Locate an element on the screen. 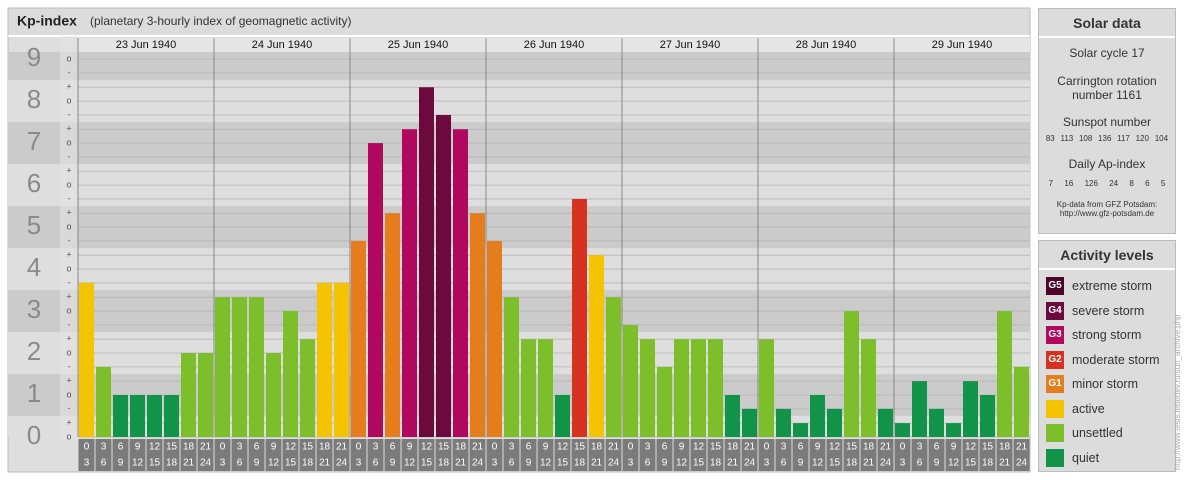 The image size is (1184, 480). hour-label: 0 is located at coordinates (223, 447).